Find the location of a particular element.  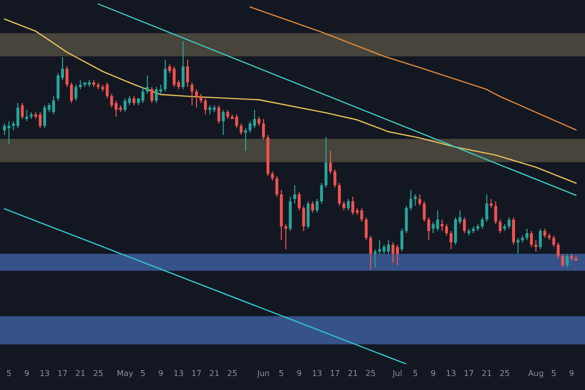

x-tick-label: May is located at coordinates (125, 373).